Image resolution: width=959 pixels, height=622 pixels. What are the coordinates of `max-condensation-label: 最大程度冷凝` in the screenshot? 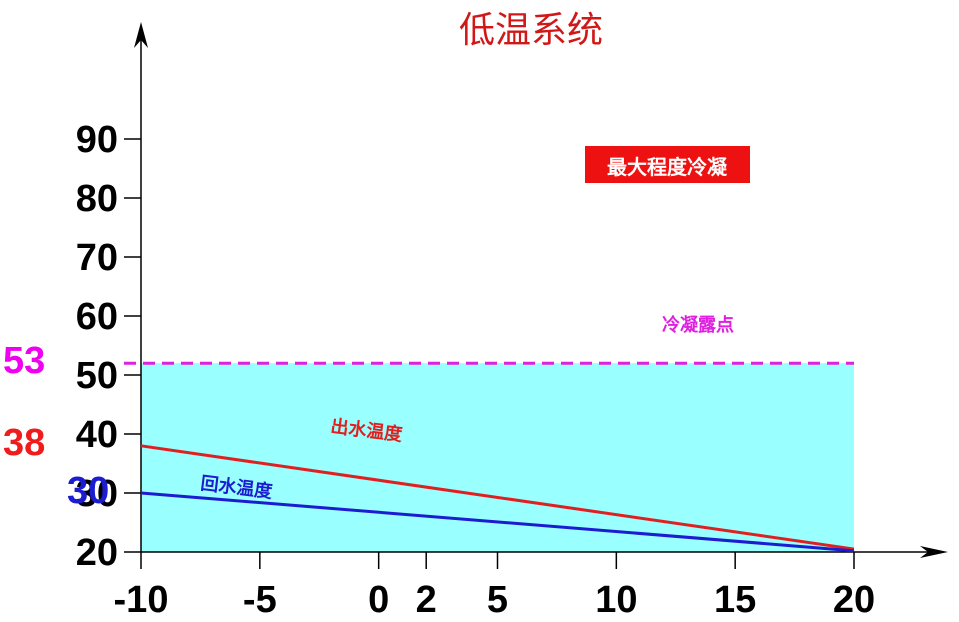 It's located at (667, 167).